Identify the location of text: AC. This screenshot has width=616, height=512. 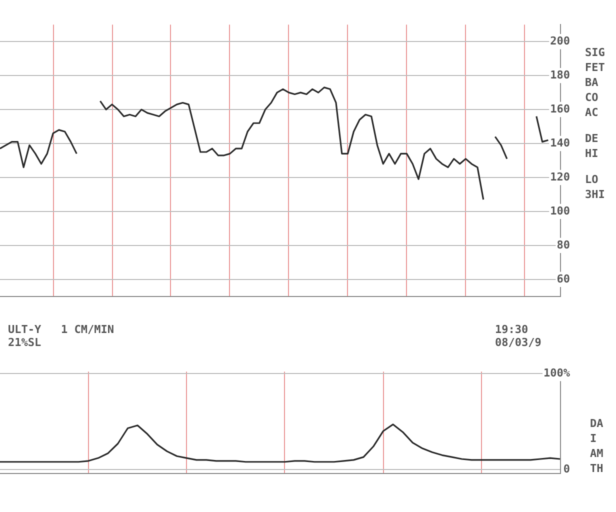
(591, 112).